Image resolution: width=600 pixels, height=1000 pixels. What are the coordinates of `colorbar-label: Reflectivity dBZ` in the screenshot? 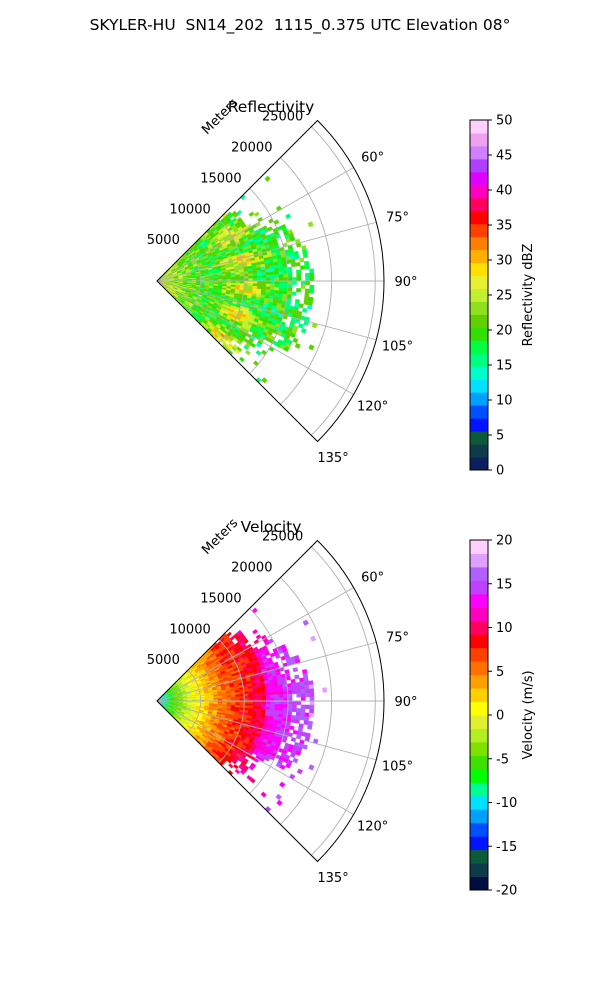 It's located at (528, 295).